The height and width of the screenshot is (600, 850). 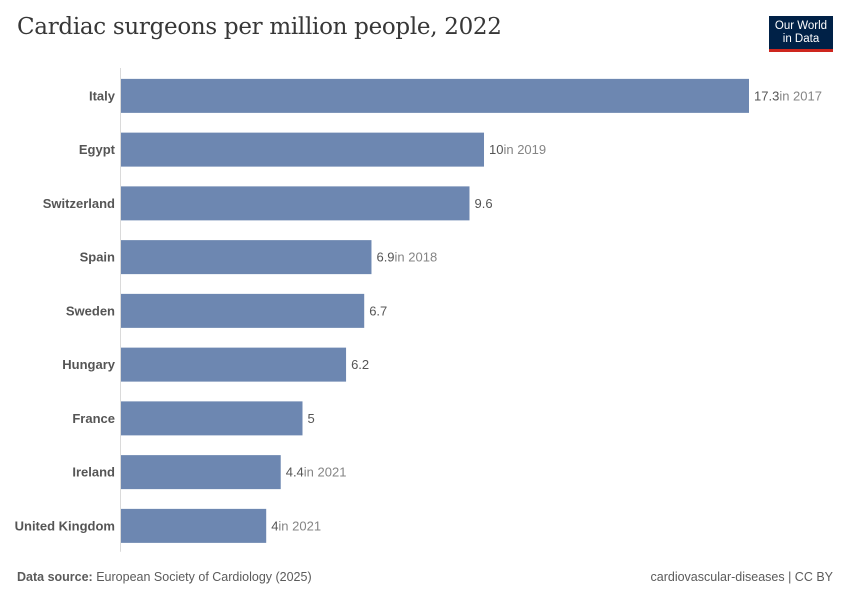 I want to click on category-label: Sweden, so click(x=90, y=310).